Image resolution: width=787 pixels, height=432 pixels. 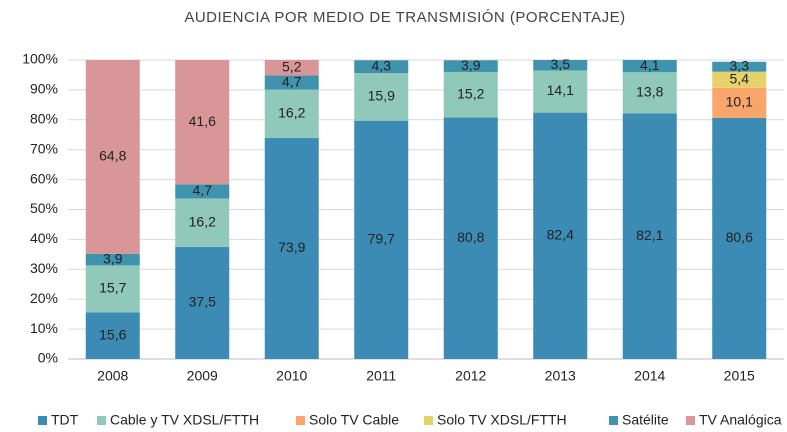 I want to click on data-label: 5,4, so click(x=740, y=78).